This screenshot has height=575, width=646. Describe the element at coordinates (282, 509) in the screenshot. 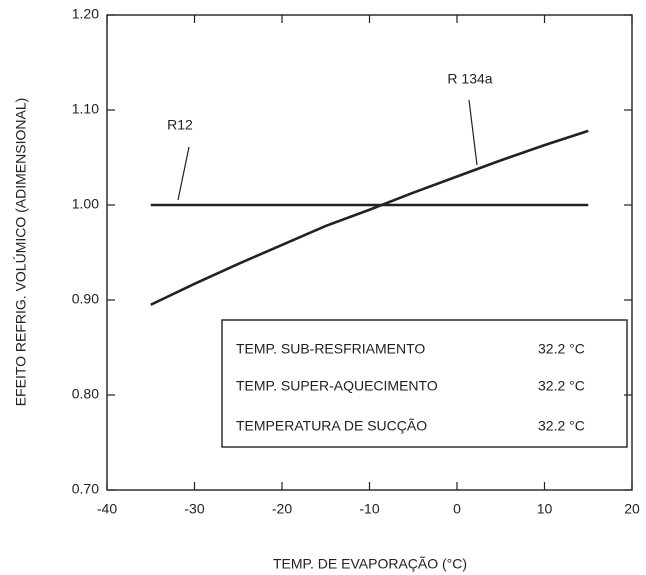

I see `x-tick-label: -20` at that location.